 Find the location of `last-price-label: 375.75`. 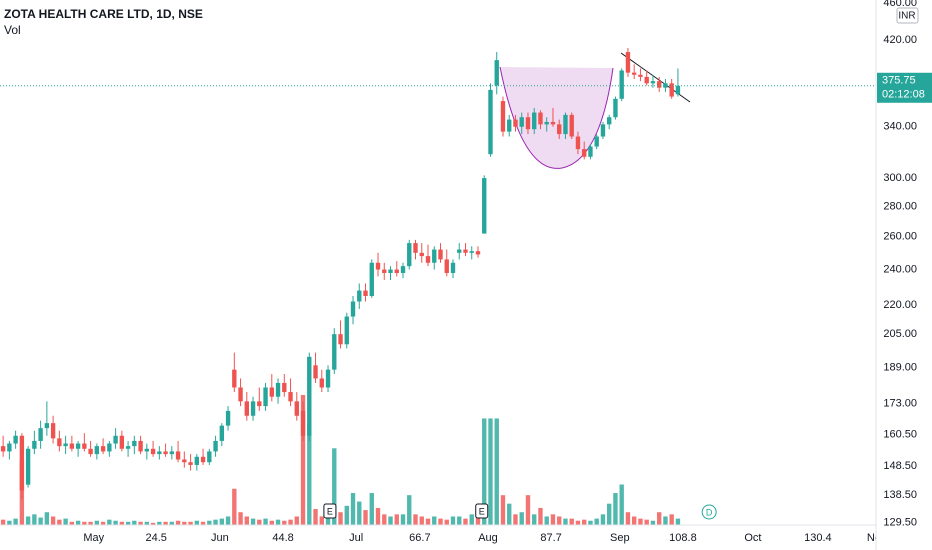

last-price-label: 375.75 is located at coordinates (899, 81).